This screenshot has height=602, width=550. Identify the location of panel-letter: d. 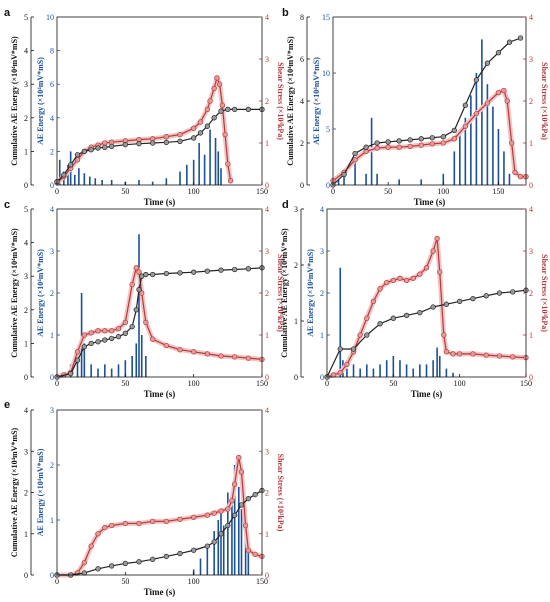
(285, 205).